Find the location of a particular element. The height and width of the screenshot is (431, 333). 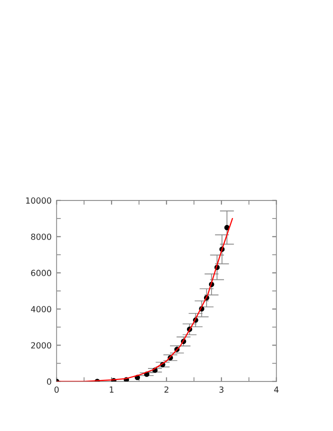

x-tick-label: 3 is located at coordinates (221, 389).